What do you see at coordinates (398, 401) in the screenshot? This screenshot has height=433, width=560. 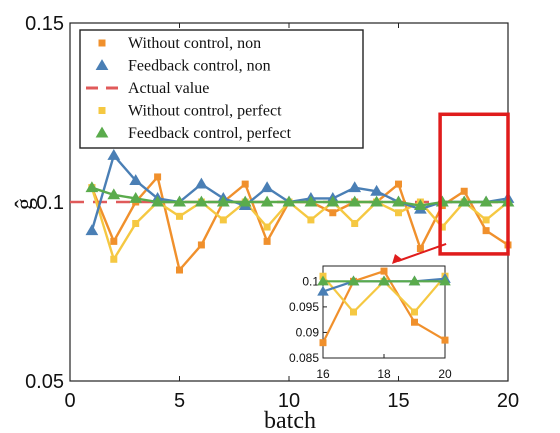 I see `x-tick-label: 15` at bounding box center [398, 401].